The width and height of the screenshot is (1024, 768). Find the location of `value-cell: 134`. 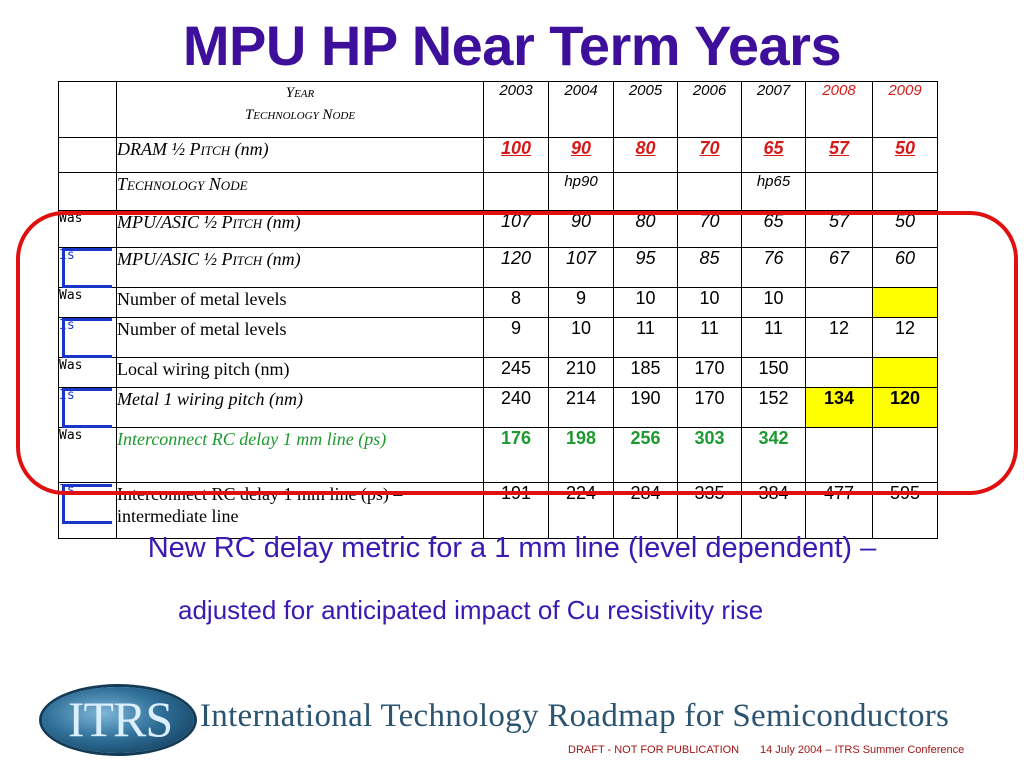

value-cell: 134 is located at coordinates (839, 407).